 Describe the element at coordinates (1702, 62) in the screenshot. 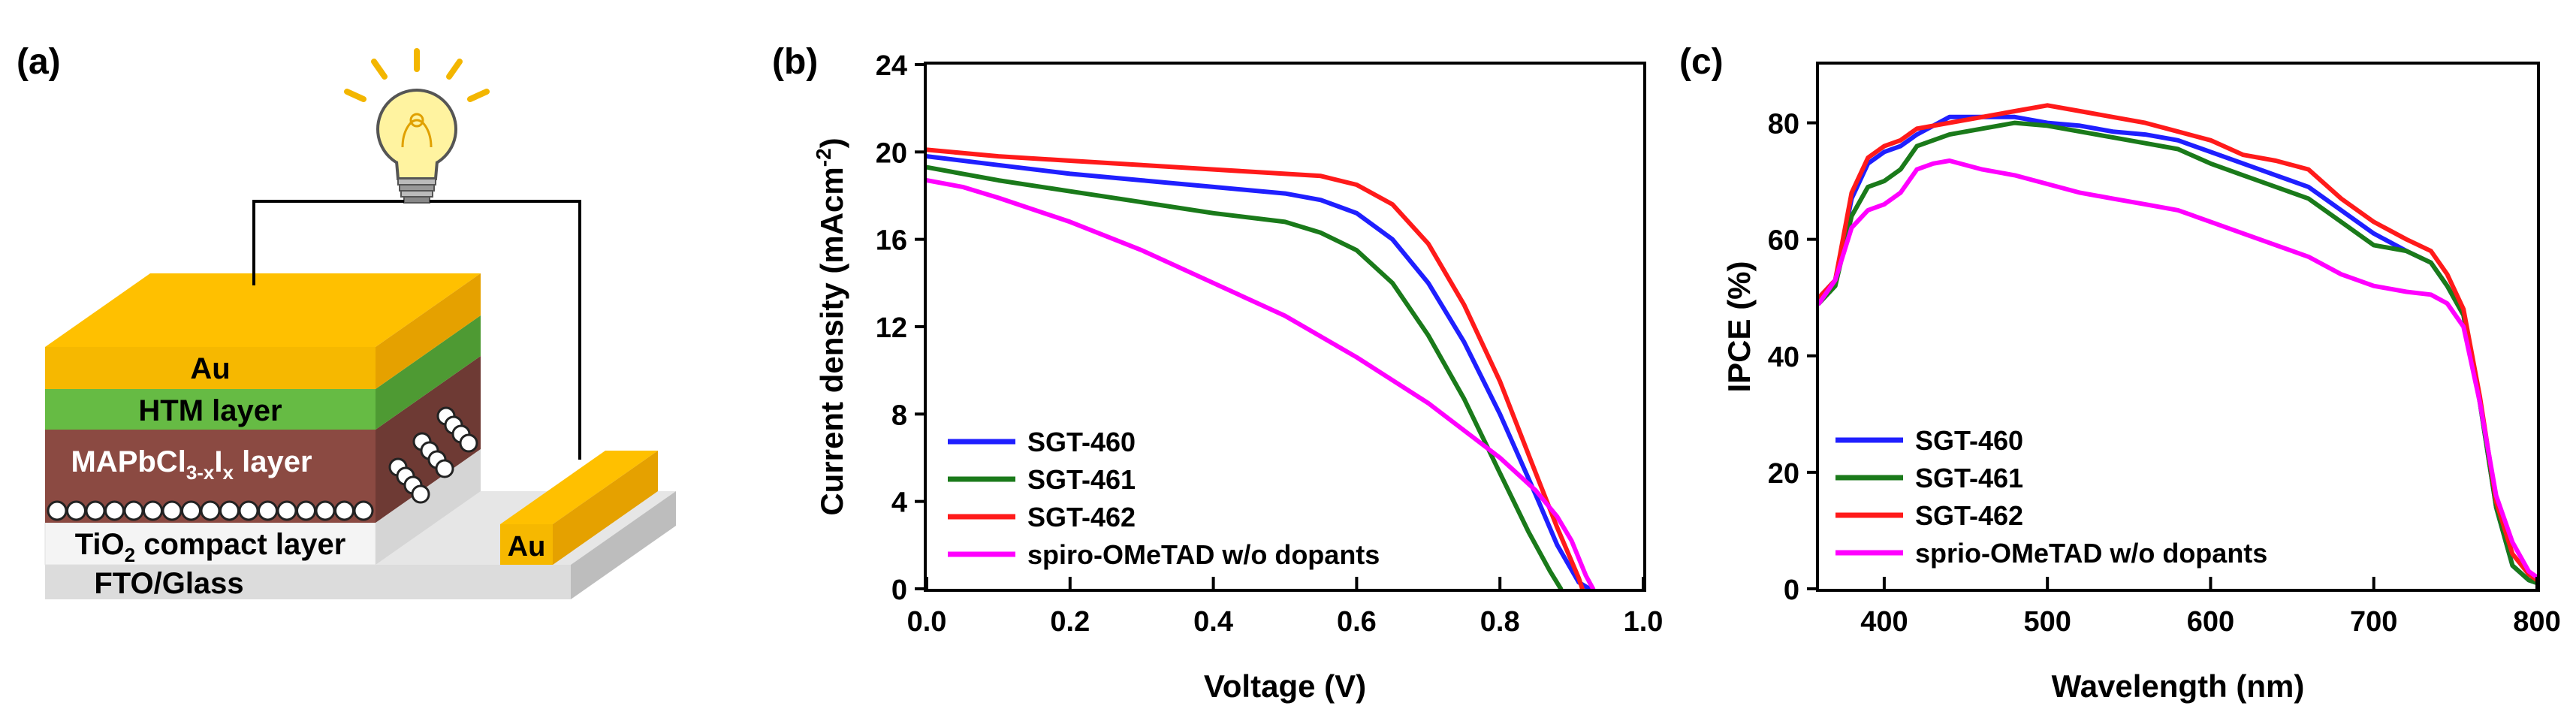

I see `panel-label-c: (c)` at that location.